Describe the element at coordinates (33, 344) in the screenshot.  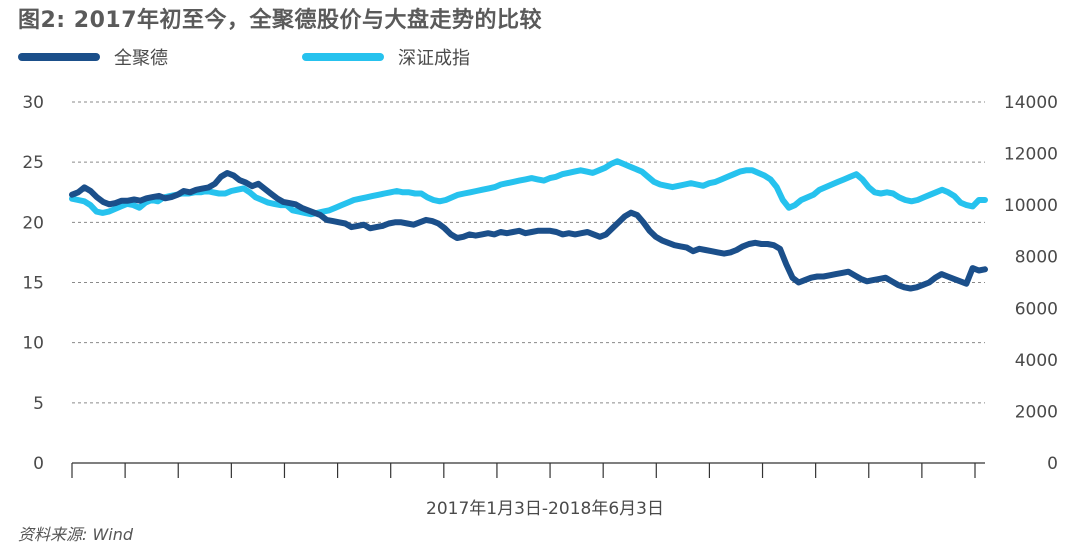
I see `y-left-tick-label: 10` at that location.